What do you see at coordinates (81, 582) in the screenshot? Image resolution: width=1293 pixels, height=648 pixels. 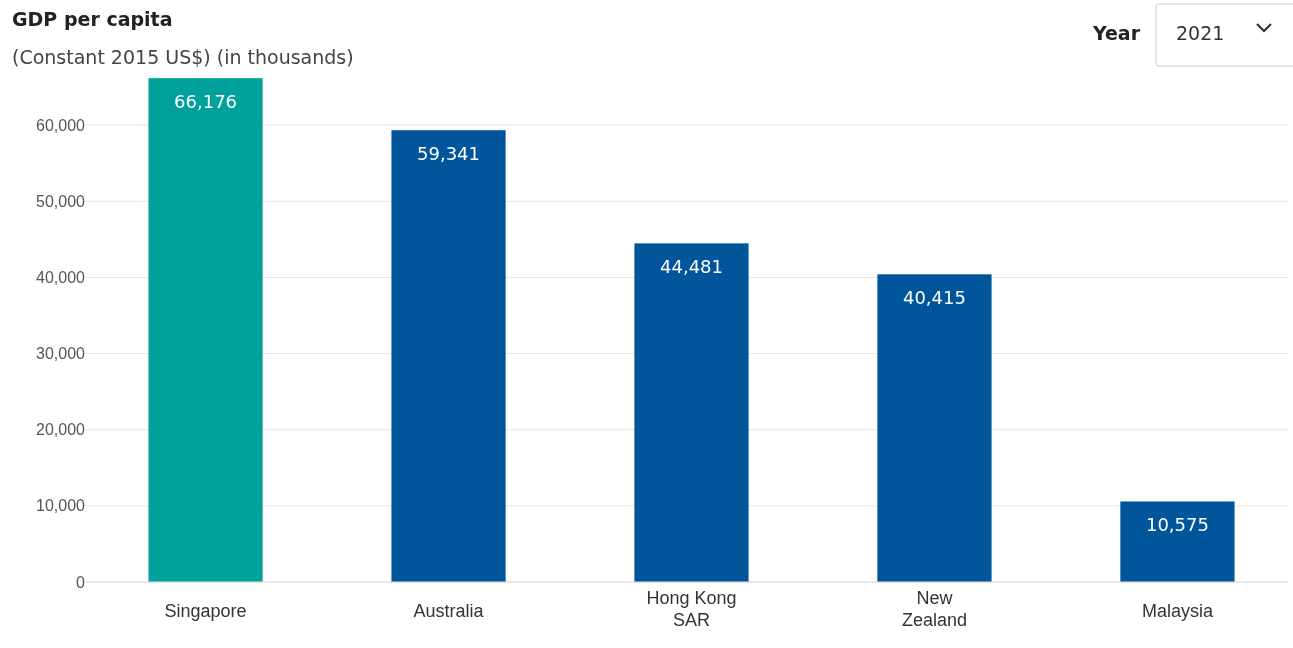 I see `y-tick-label: 0` at bounding box center [81, 582].